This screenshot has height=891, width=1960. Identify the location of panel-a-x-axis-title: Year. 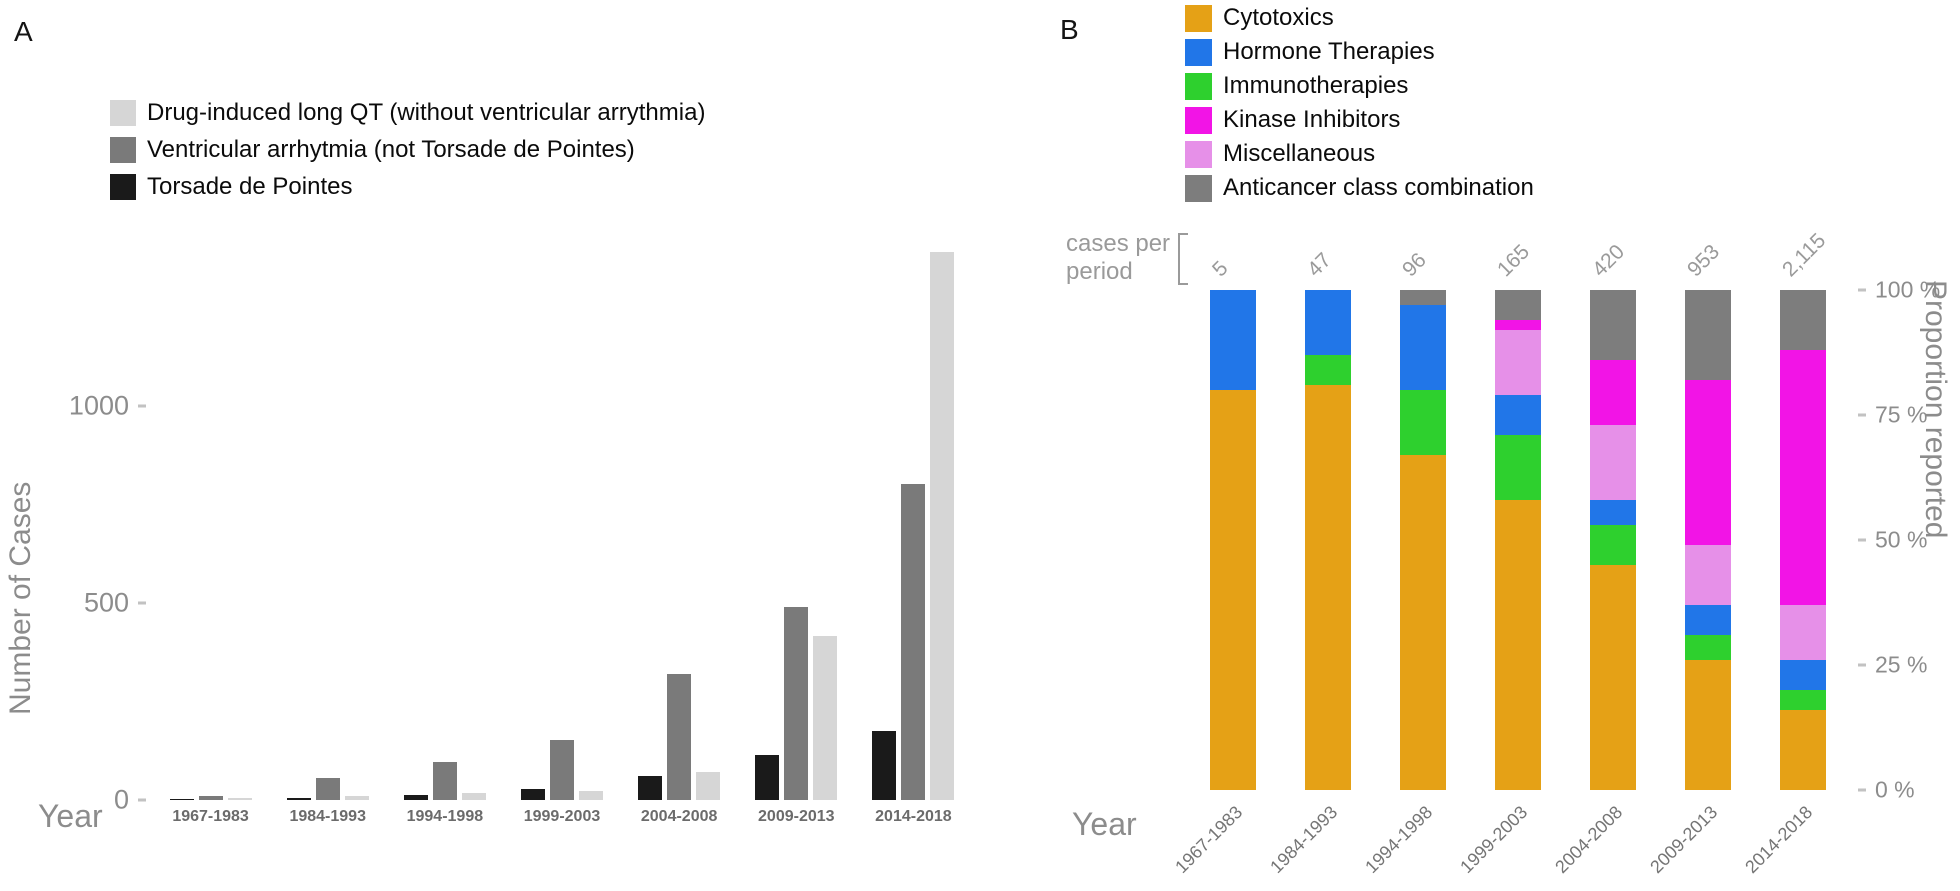
(70, 816).